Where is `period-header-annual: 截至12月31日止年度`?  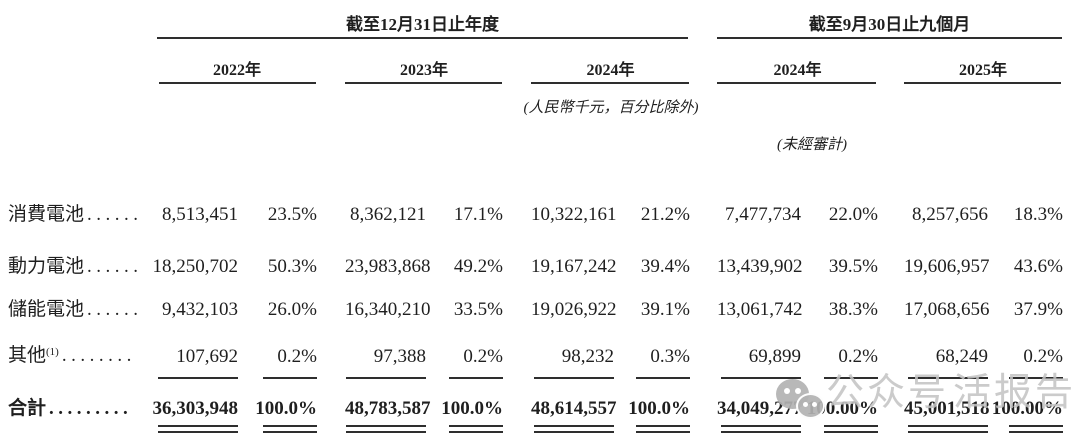
period-header-annual: 截至12月31日止年度 is located at coordinates (422, 24).